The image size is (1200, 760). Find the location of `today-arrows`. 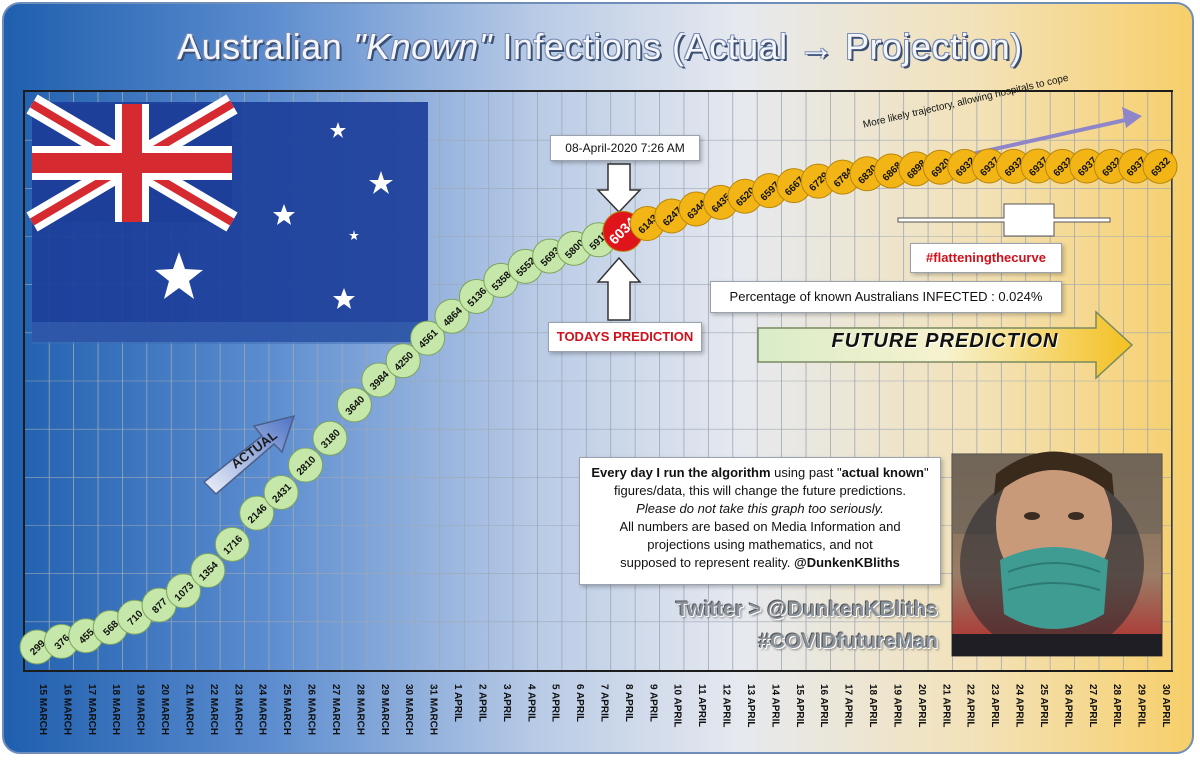

today-arrows is located at coordinates (619, 242).